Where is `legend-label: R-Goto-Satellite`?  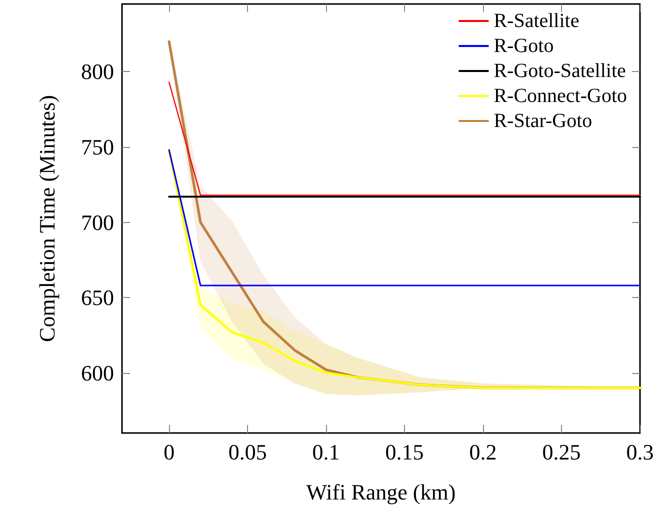 legend-label: R-Goto-Satellite is located at coordinates (560, 71).